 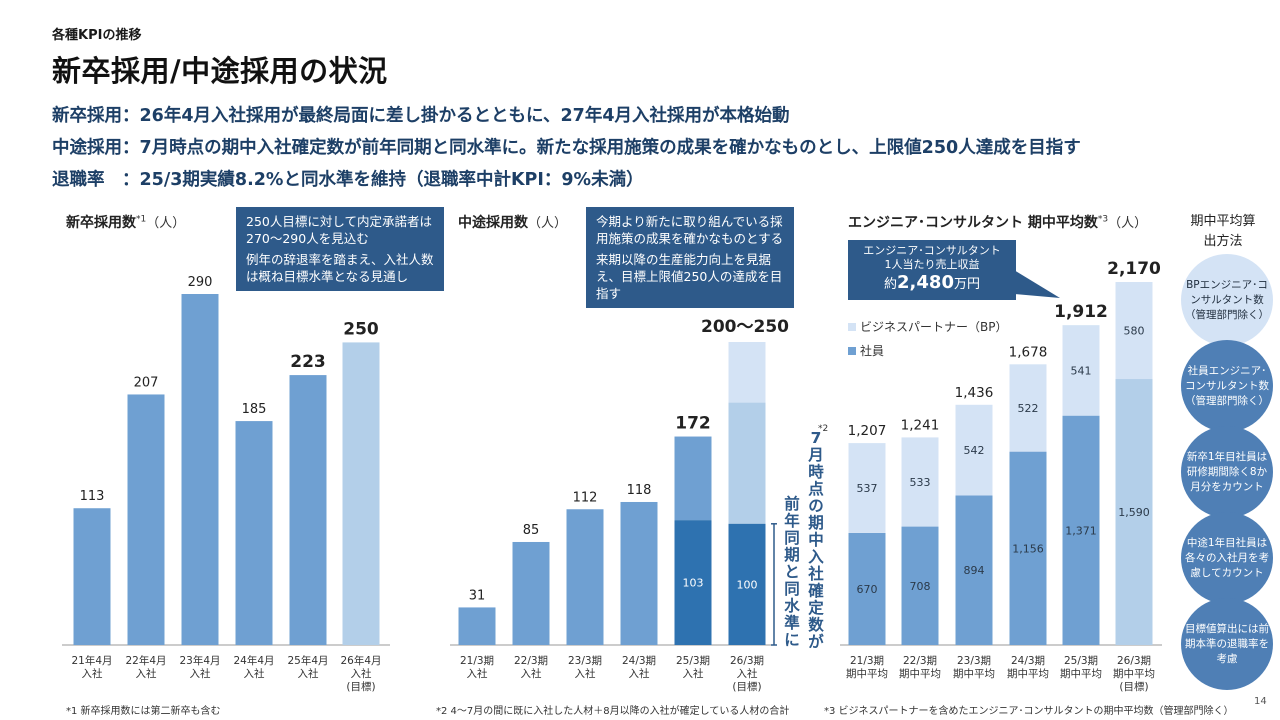 I want to click on method-new-grad-circle: 新卒1年目社員は研修期間除く8か月分をカウント, so click(x=1227, y=472).